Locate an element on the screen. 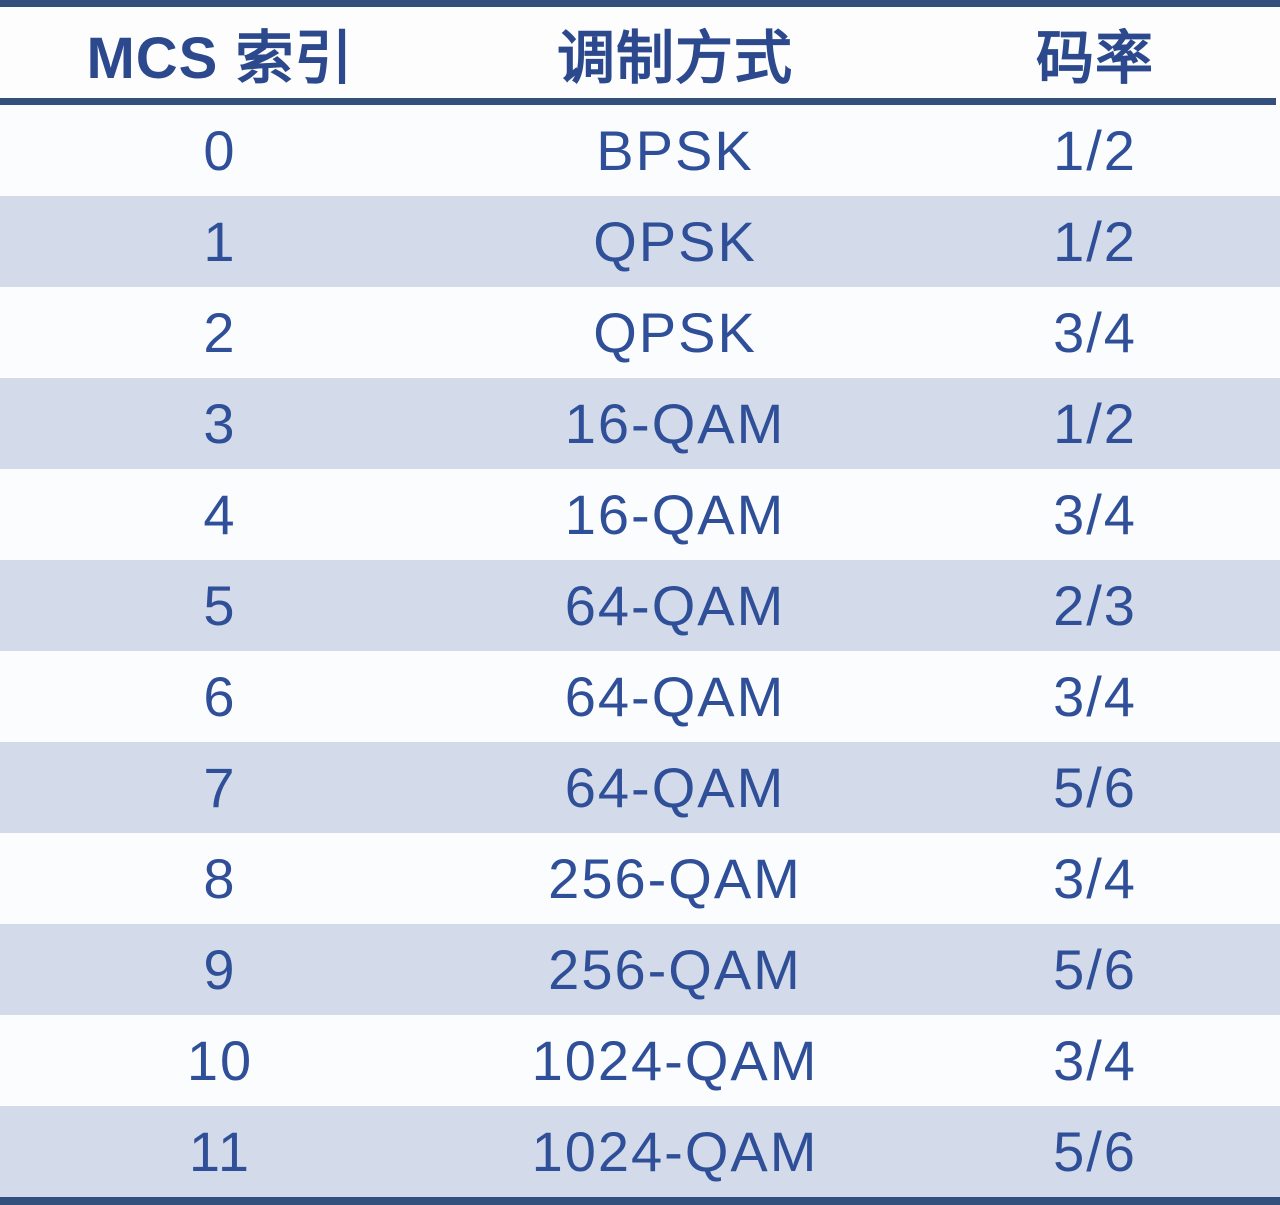 This screenshot has width=1280, height=1205. cell-mcs-index: 7 is located at coordinates (220, 787).